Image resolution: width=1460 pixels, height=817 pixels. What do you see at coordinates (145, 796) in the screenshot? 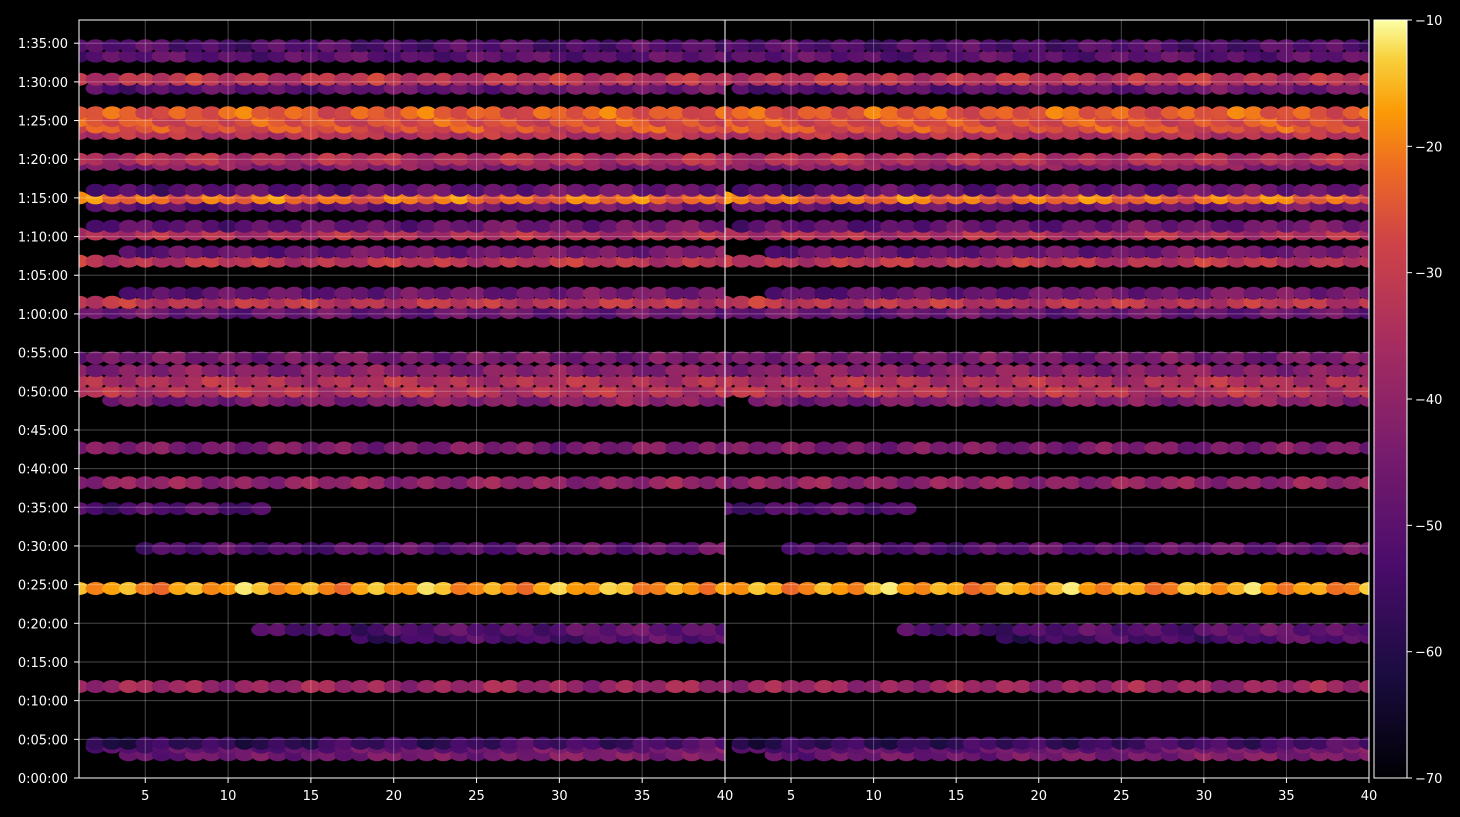
I see `x-tick-label: 5` at bounding box center [145, 796].